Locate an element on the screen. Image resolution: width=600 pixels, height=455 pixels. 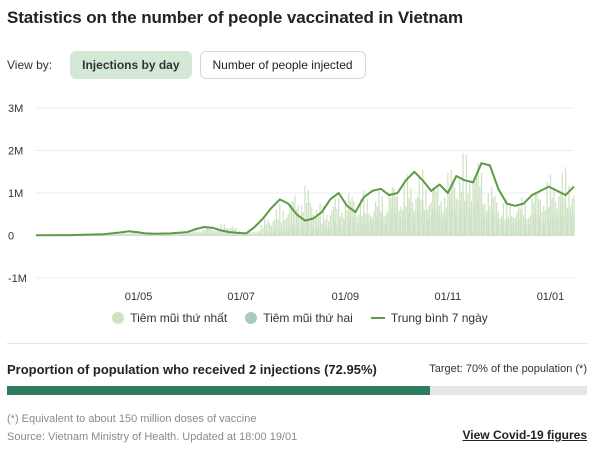
legend-first-dose-label: Tiêm mũi thứ nhất is located at coordinates (179, 318).